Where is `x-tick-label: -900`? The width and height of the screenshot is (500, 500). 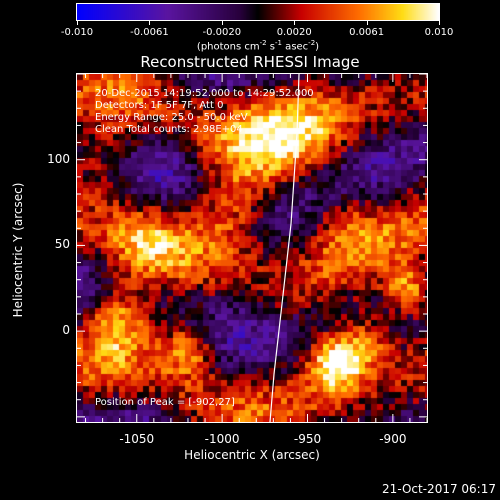 x-tick-label: -900 is located at coordinates (393, 439).